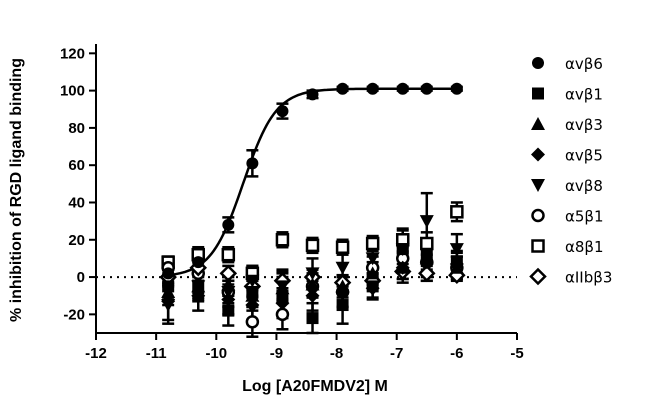 Image resolution: width=657 pixels, height=402 pixels. I want to click on legend-label: αvβ3, so click(584, 125).